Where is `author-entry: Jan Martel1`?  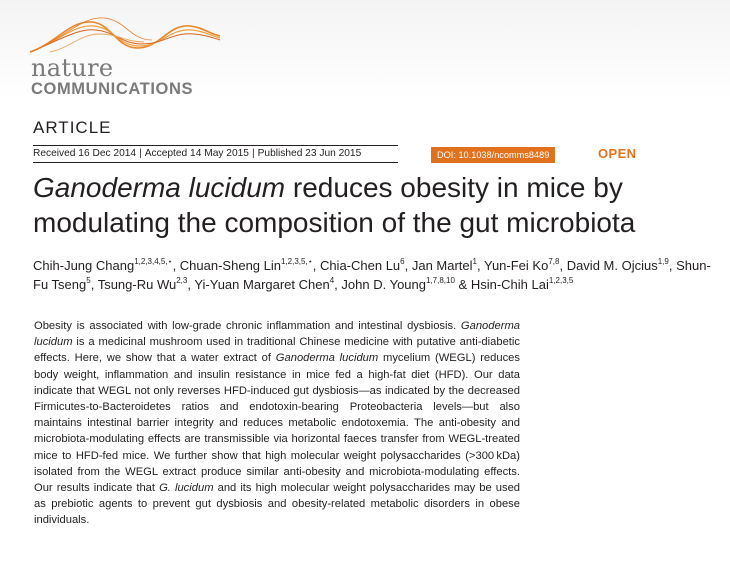
author-entry: Jan Martel1 is located at coordinates (444, 265).